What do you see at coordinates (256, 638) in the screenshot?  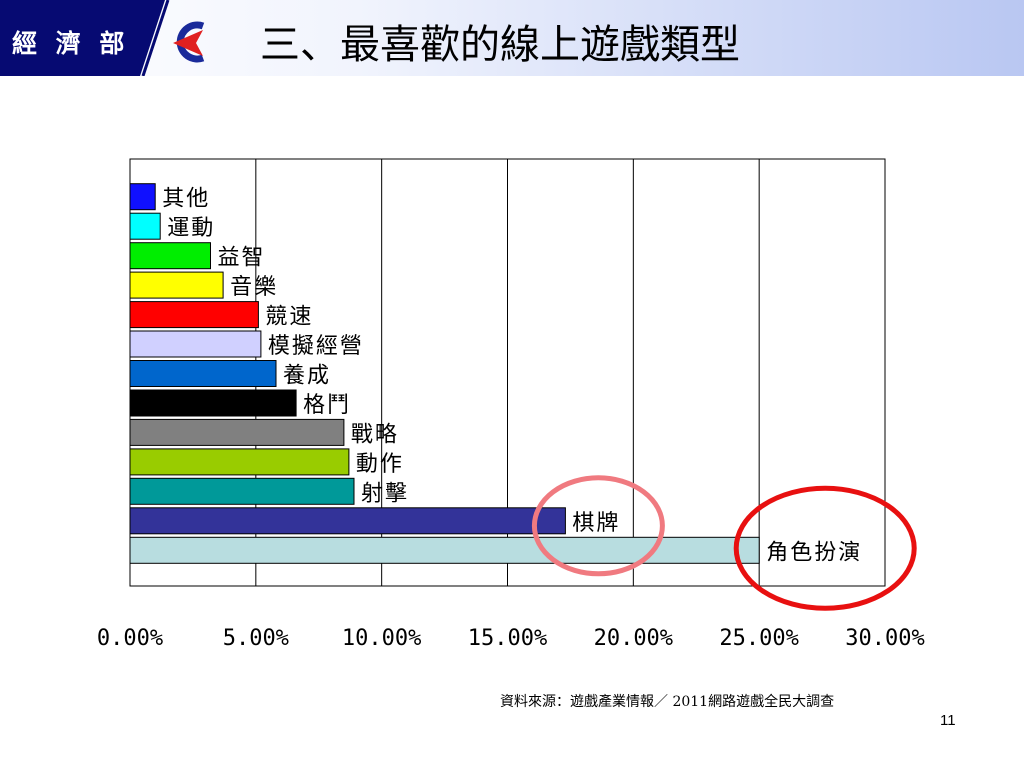 I see `x-tick-label: 5.00%` at bounding box center [256, 638].